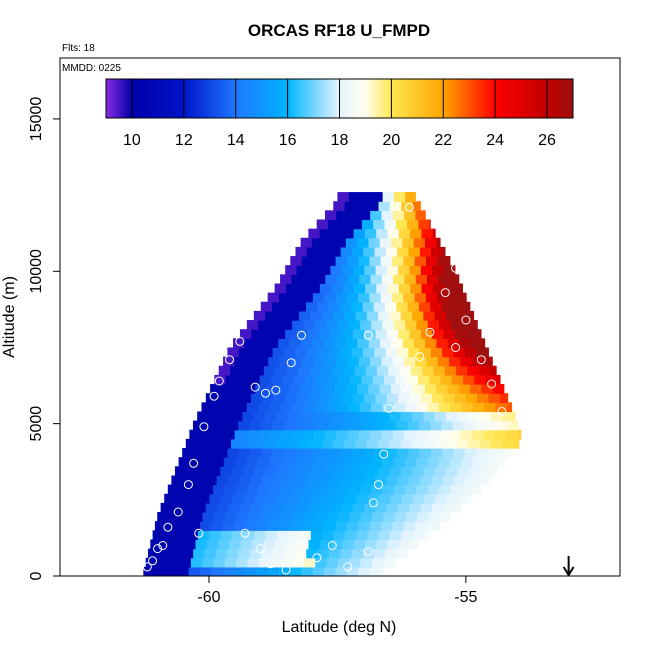 Image resolution: width=650 pixels, height=650 pixels. I want to click on chart-title: ORCAS RF18 U_FMPD, so click(339, 30).